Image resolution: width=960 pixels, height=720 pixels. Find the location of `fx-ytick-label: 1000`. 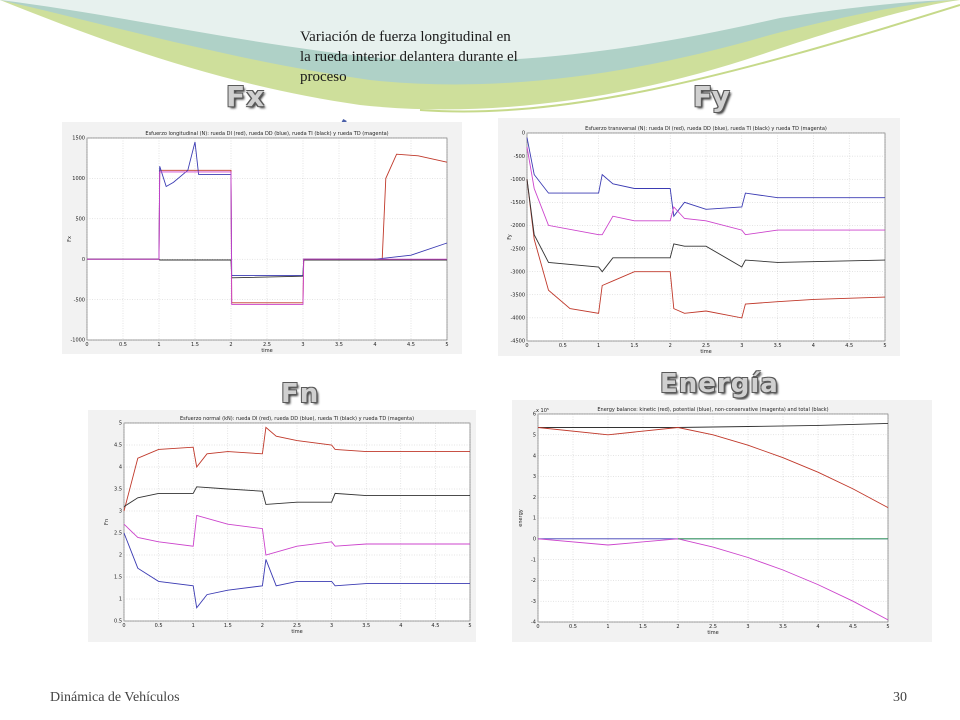

fx-ytick-label: 1000 is located at coordinates (78, 179).